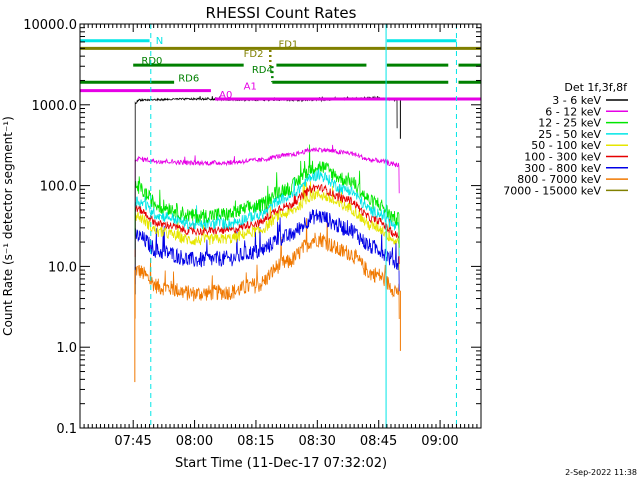  Describe the element at coordinates (281, 463) in the screenshot. I see `x-axis-label: Start Time (11-Dec-17 07:32:02)` at that location.